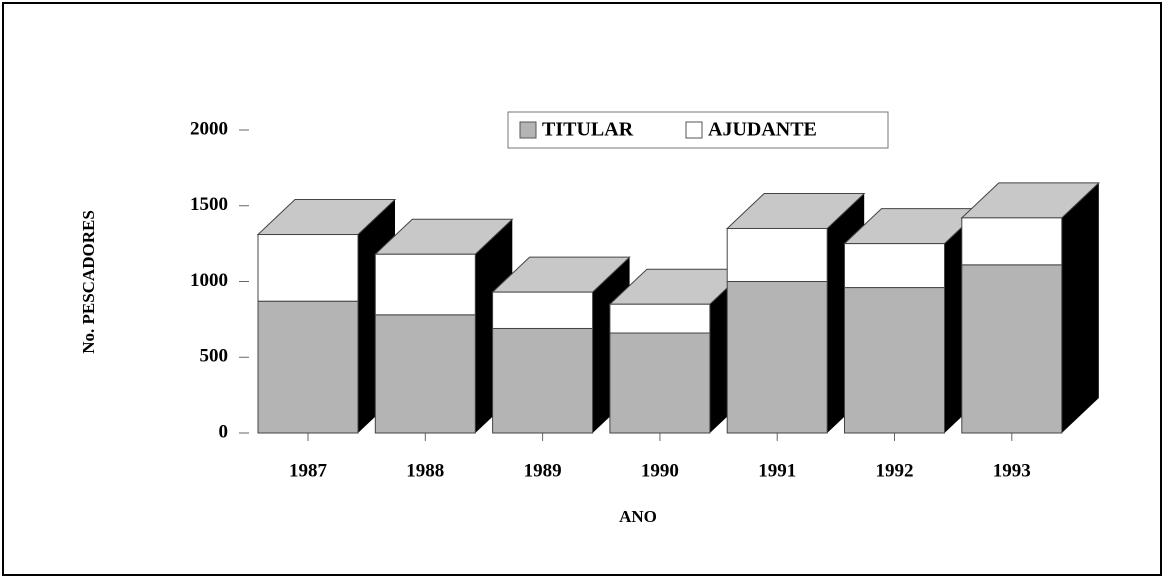  What do you see at coordinates (638, 516) in the screenshot?
I see `x-axis-label: ANO` at bounding box center [638, 516].